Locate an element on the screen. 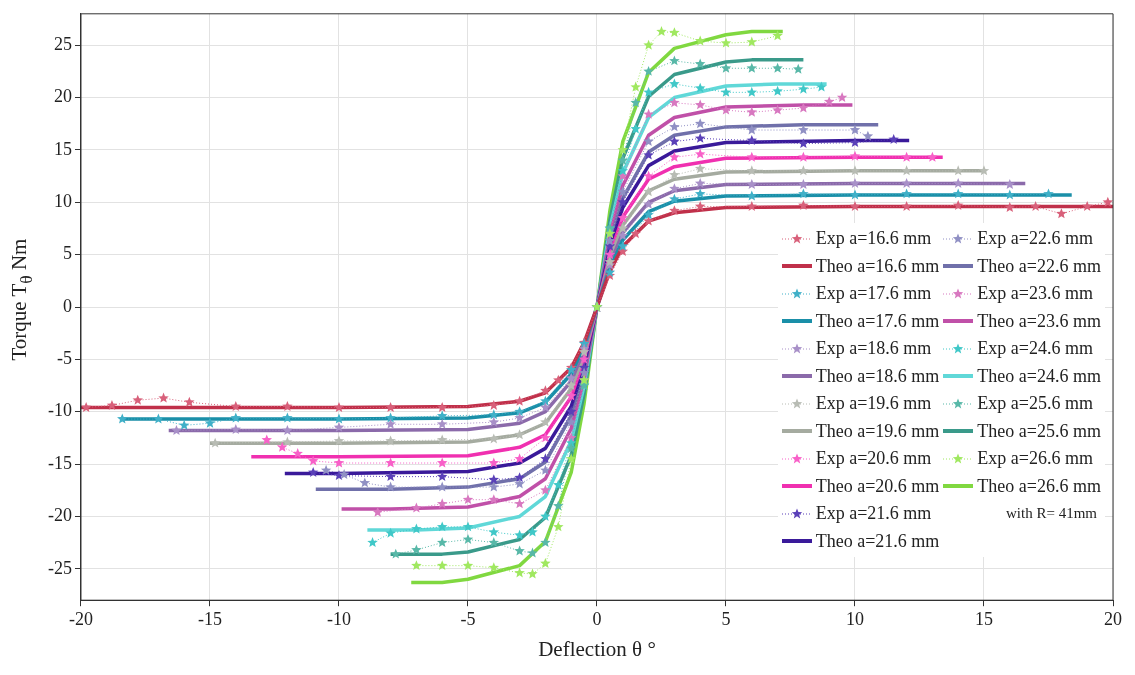 The height and width of the screenshot is (675, 1135). y-tick-label: 5 is located at coordinates (67, 253).